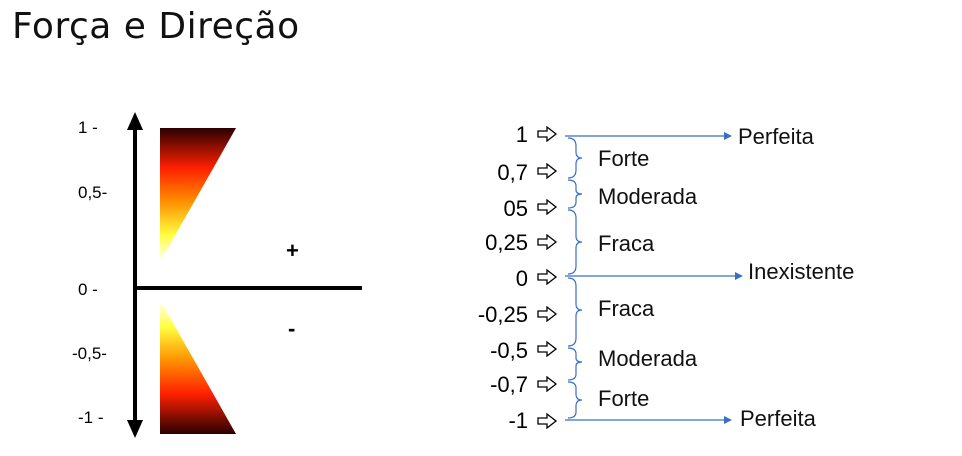  I want to click on positive-sign: +, so click(292, 250).